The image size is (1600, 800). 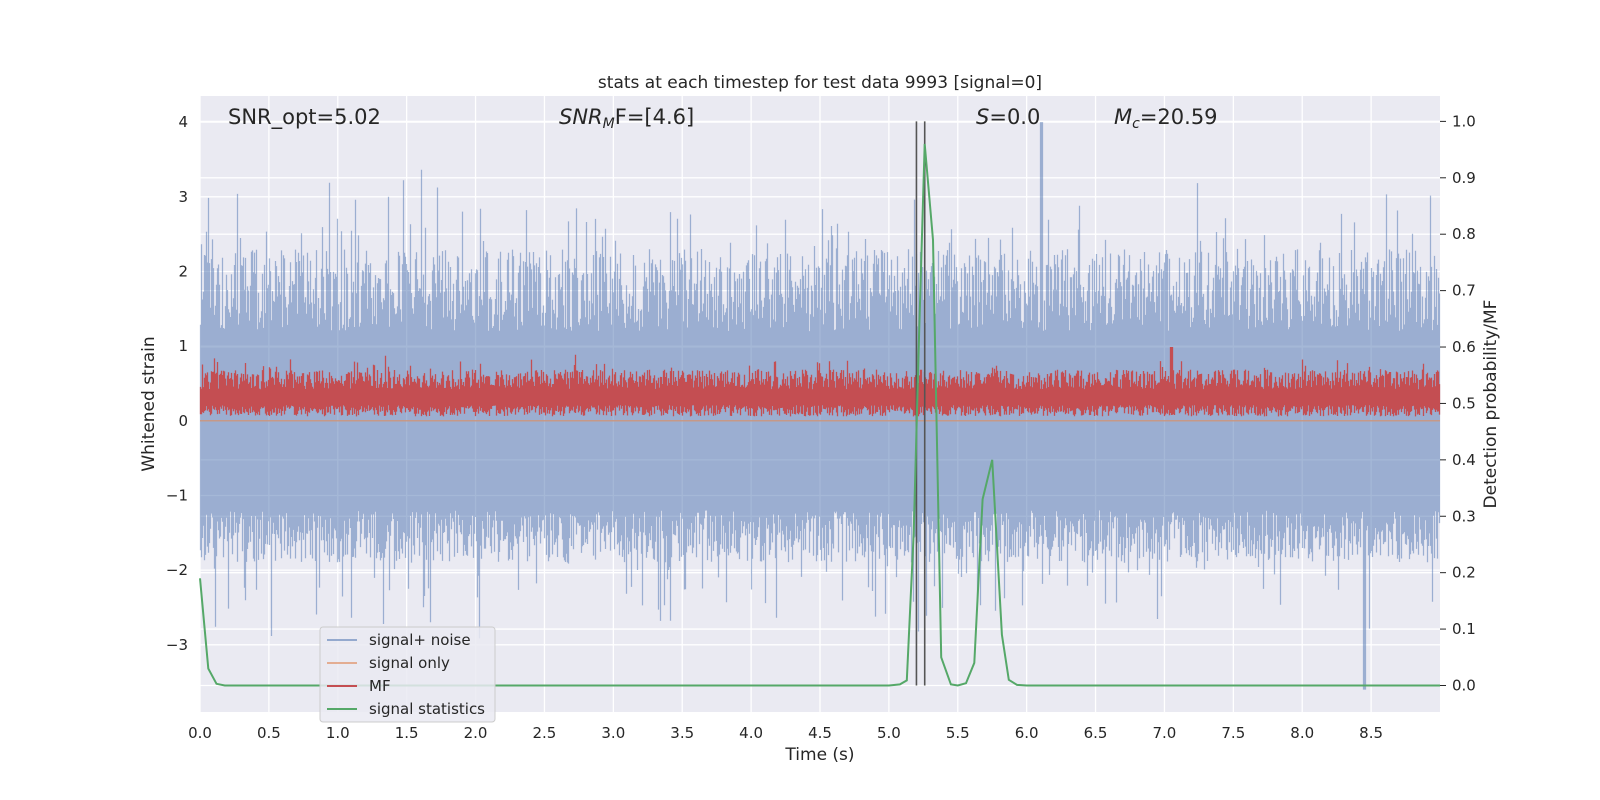 I want to click on annotation-snr-mf-base: SNR, so click(x=581, y=117).